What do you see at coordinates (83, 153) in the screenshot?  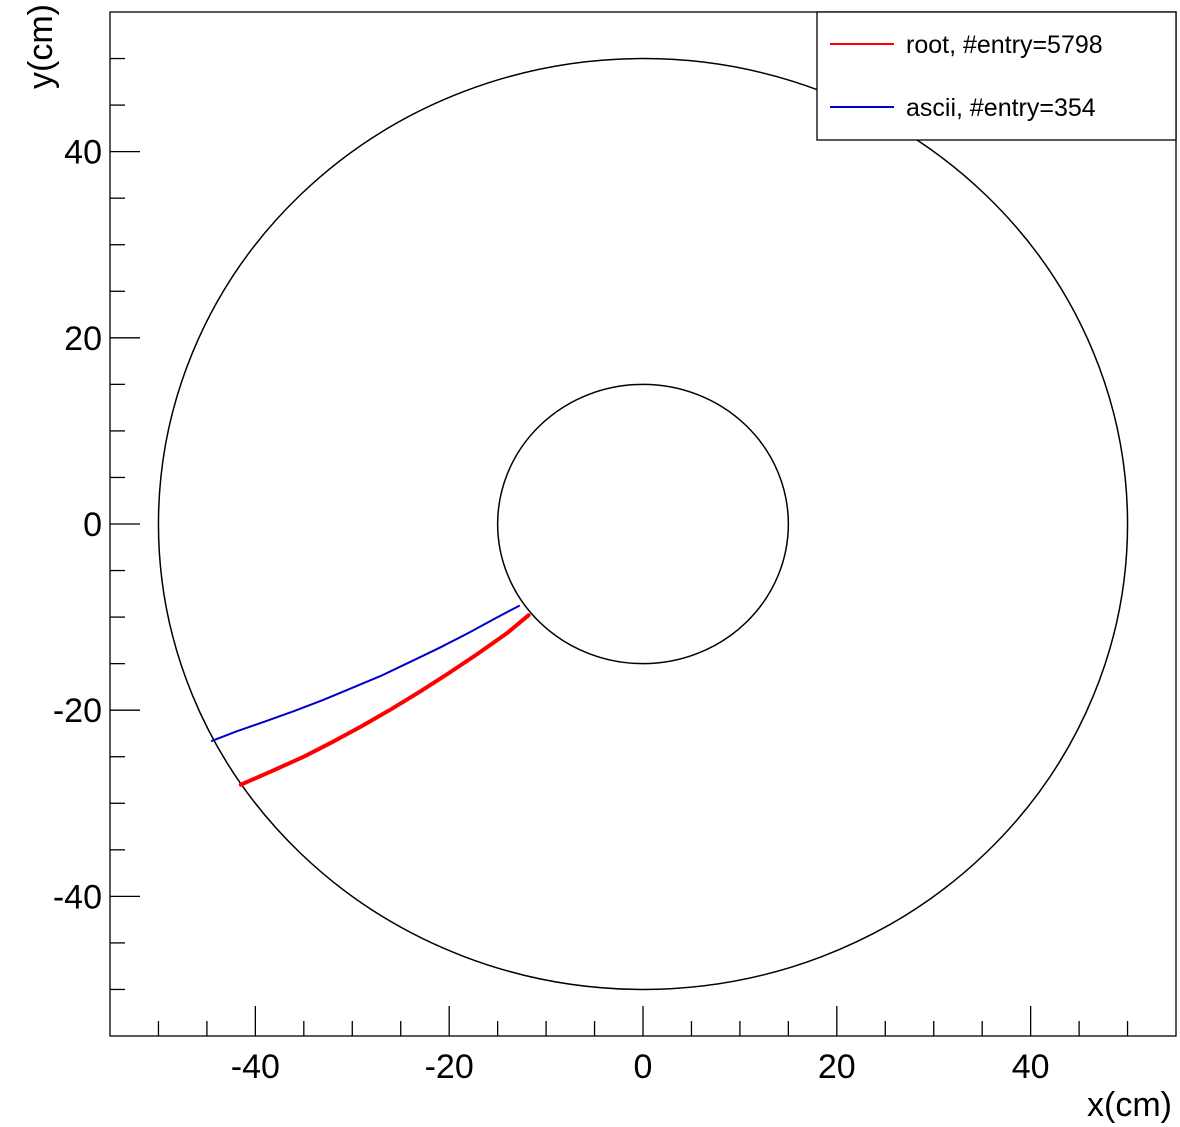 I see `y-tick-label: 40` at bounding box center [83, 153].